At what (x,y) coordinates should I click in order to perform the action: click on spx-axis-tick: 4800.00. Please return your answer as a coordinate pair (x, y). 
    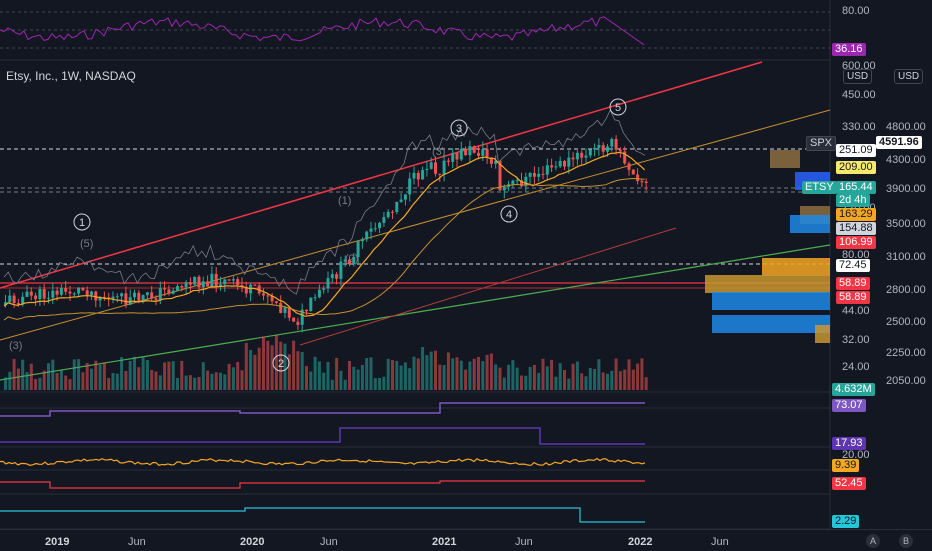
    Looking at the image, I should click on (906, 127).